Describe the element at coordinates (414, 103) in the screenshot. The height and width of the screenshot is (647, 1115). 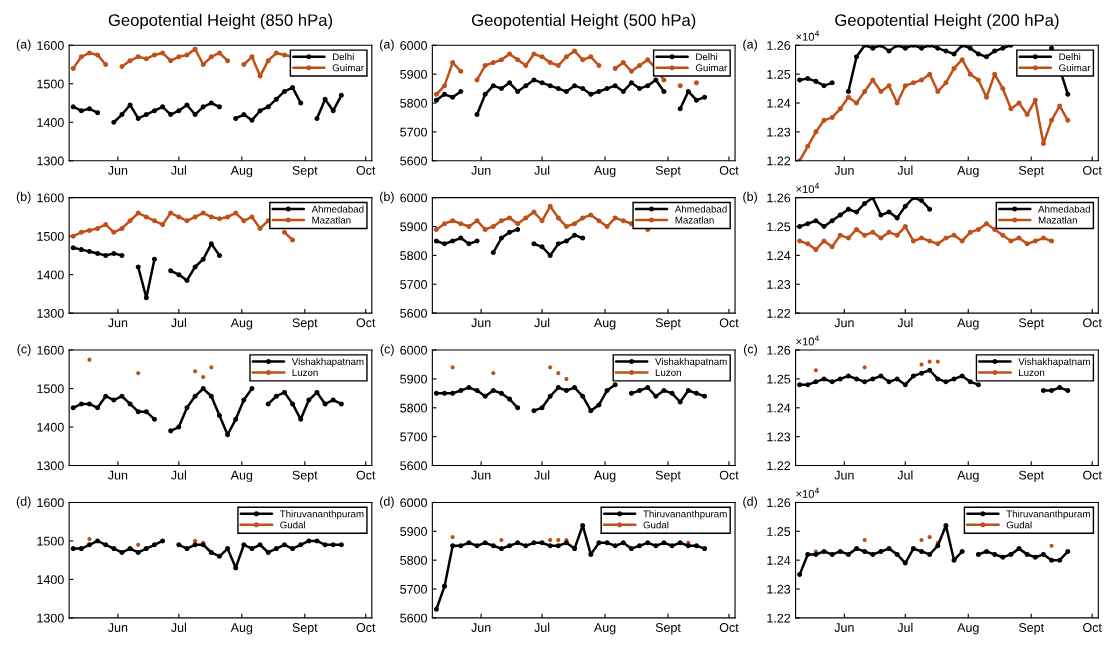
I see `y-tick-label: 5800` at that location.